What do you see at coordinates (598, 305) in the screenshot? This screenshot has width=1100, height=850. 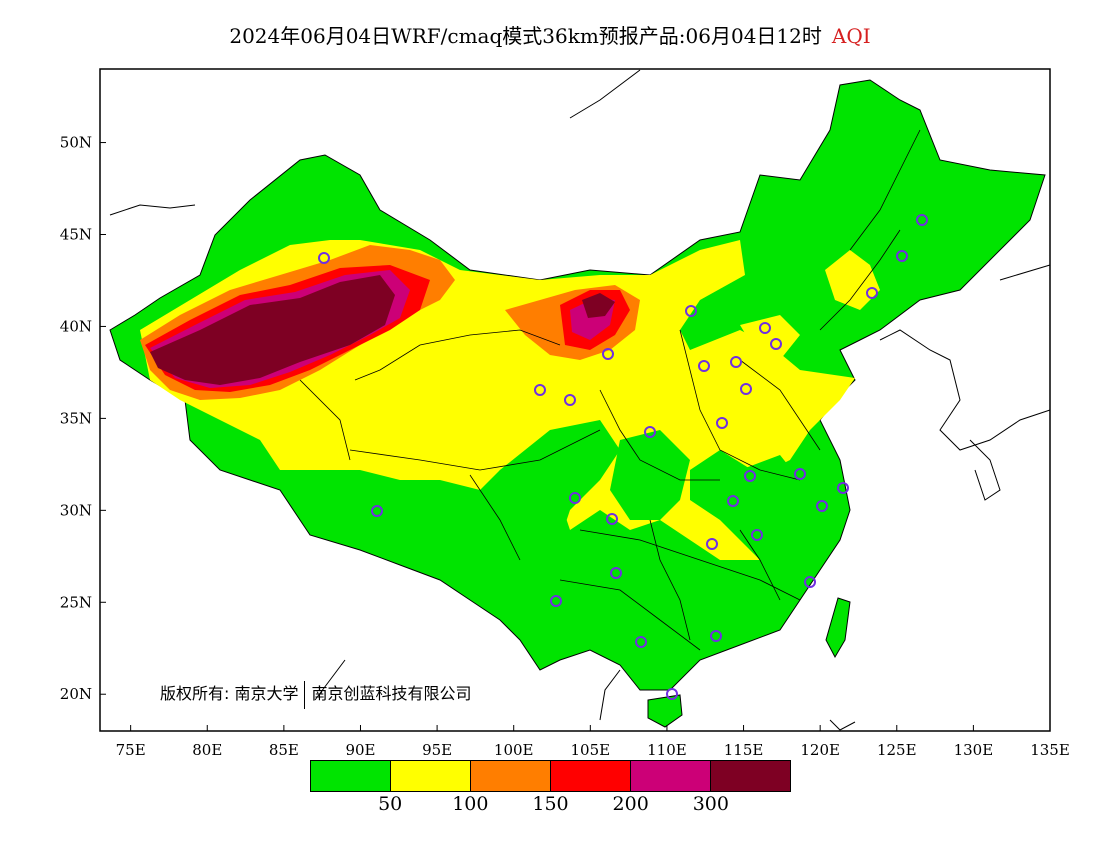 I see `region-hazardous-north` at bounding box center [598, 305].